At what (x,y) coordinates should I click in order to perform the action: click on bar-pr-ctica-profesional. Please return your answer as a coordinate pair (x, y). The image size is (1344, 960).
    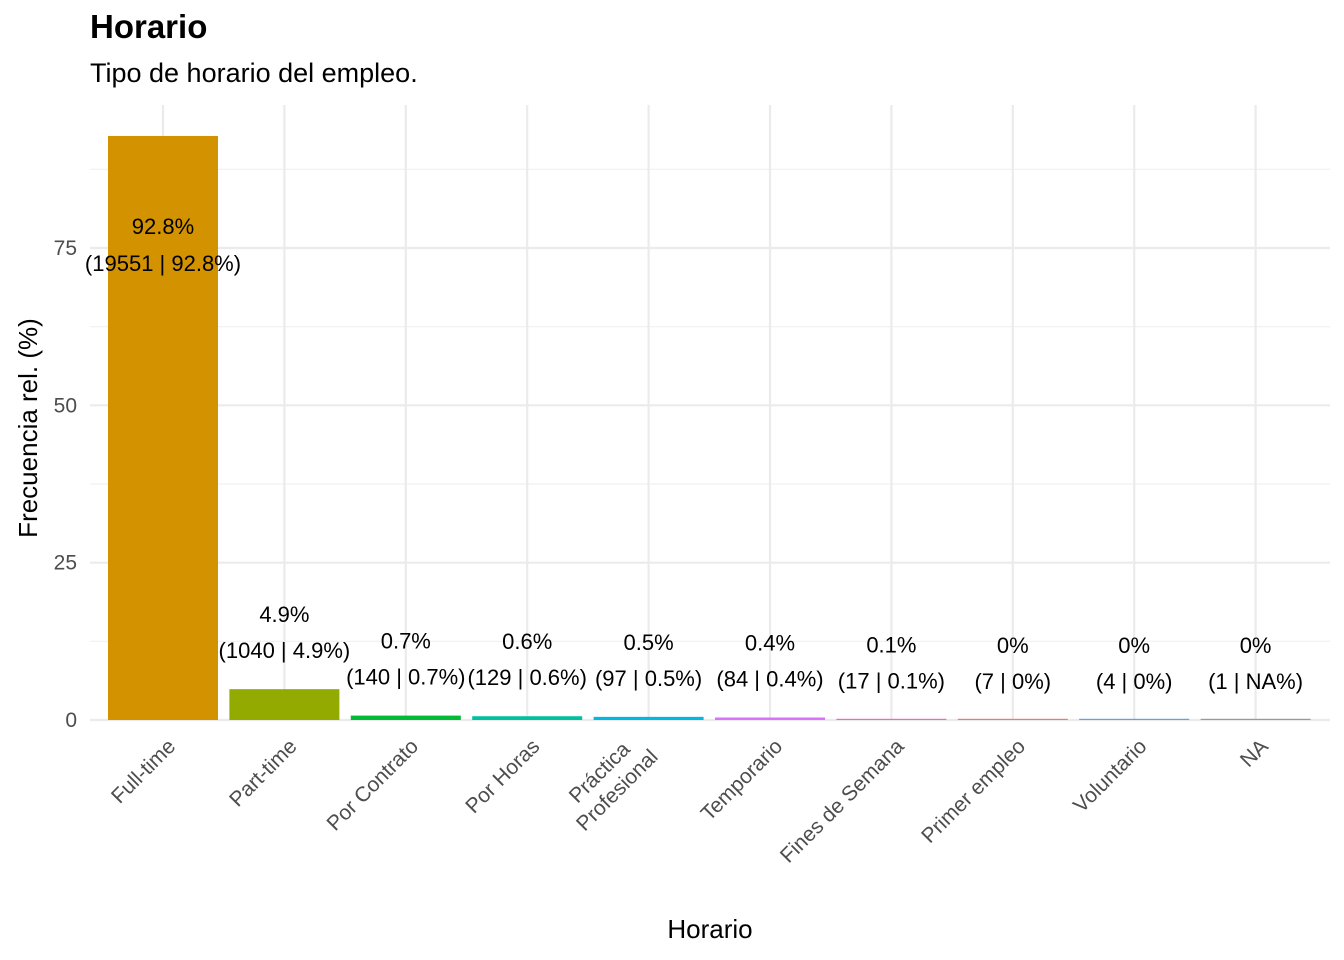
    Looking at the image, I should click on (648, 718).